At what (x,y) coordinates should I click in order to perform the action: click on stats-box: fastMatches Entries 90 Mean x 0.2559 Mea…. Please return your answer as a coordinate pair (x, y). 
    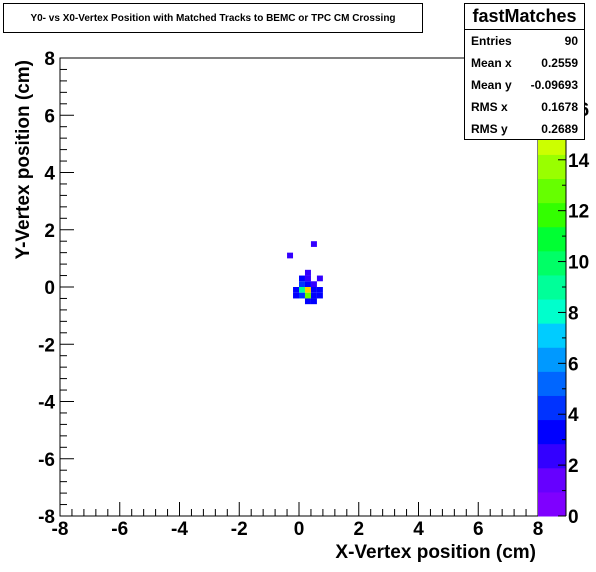
    Looking at the image, I should click on (524, 71).